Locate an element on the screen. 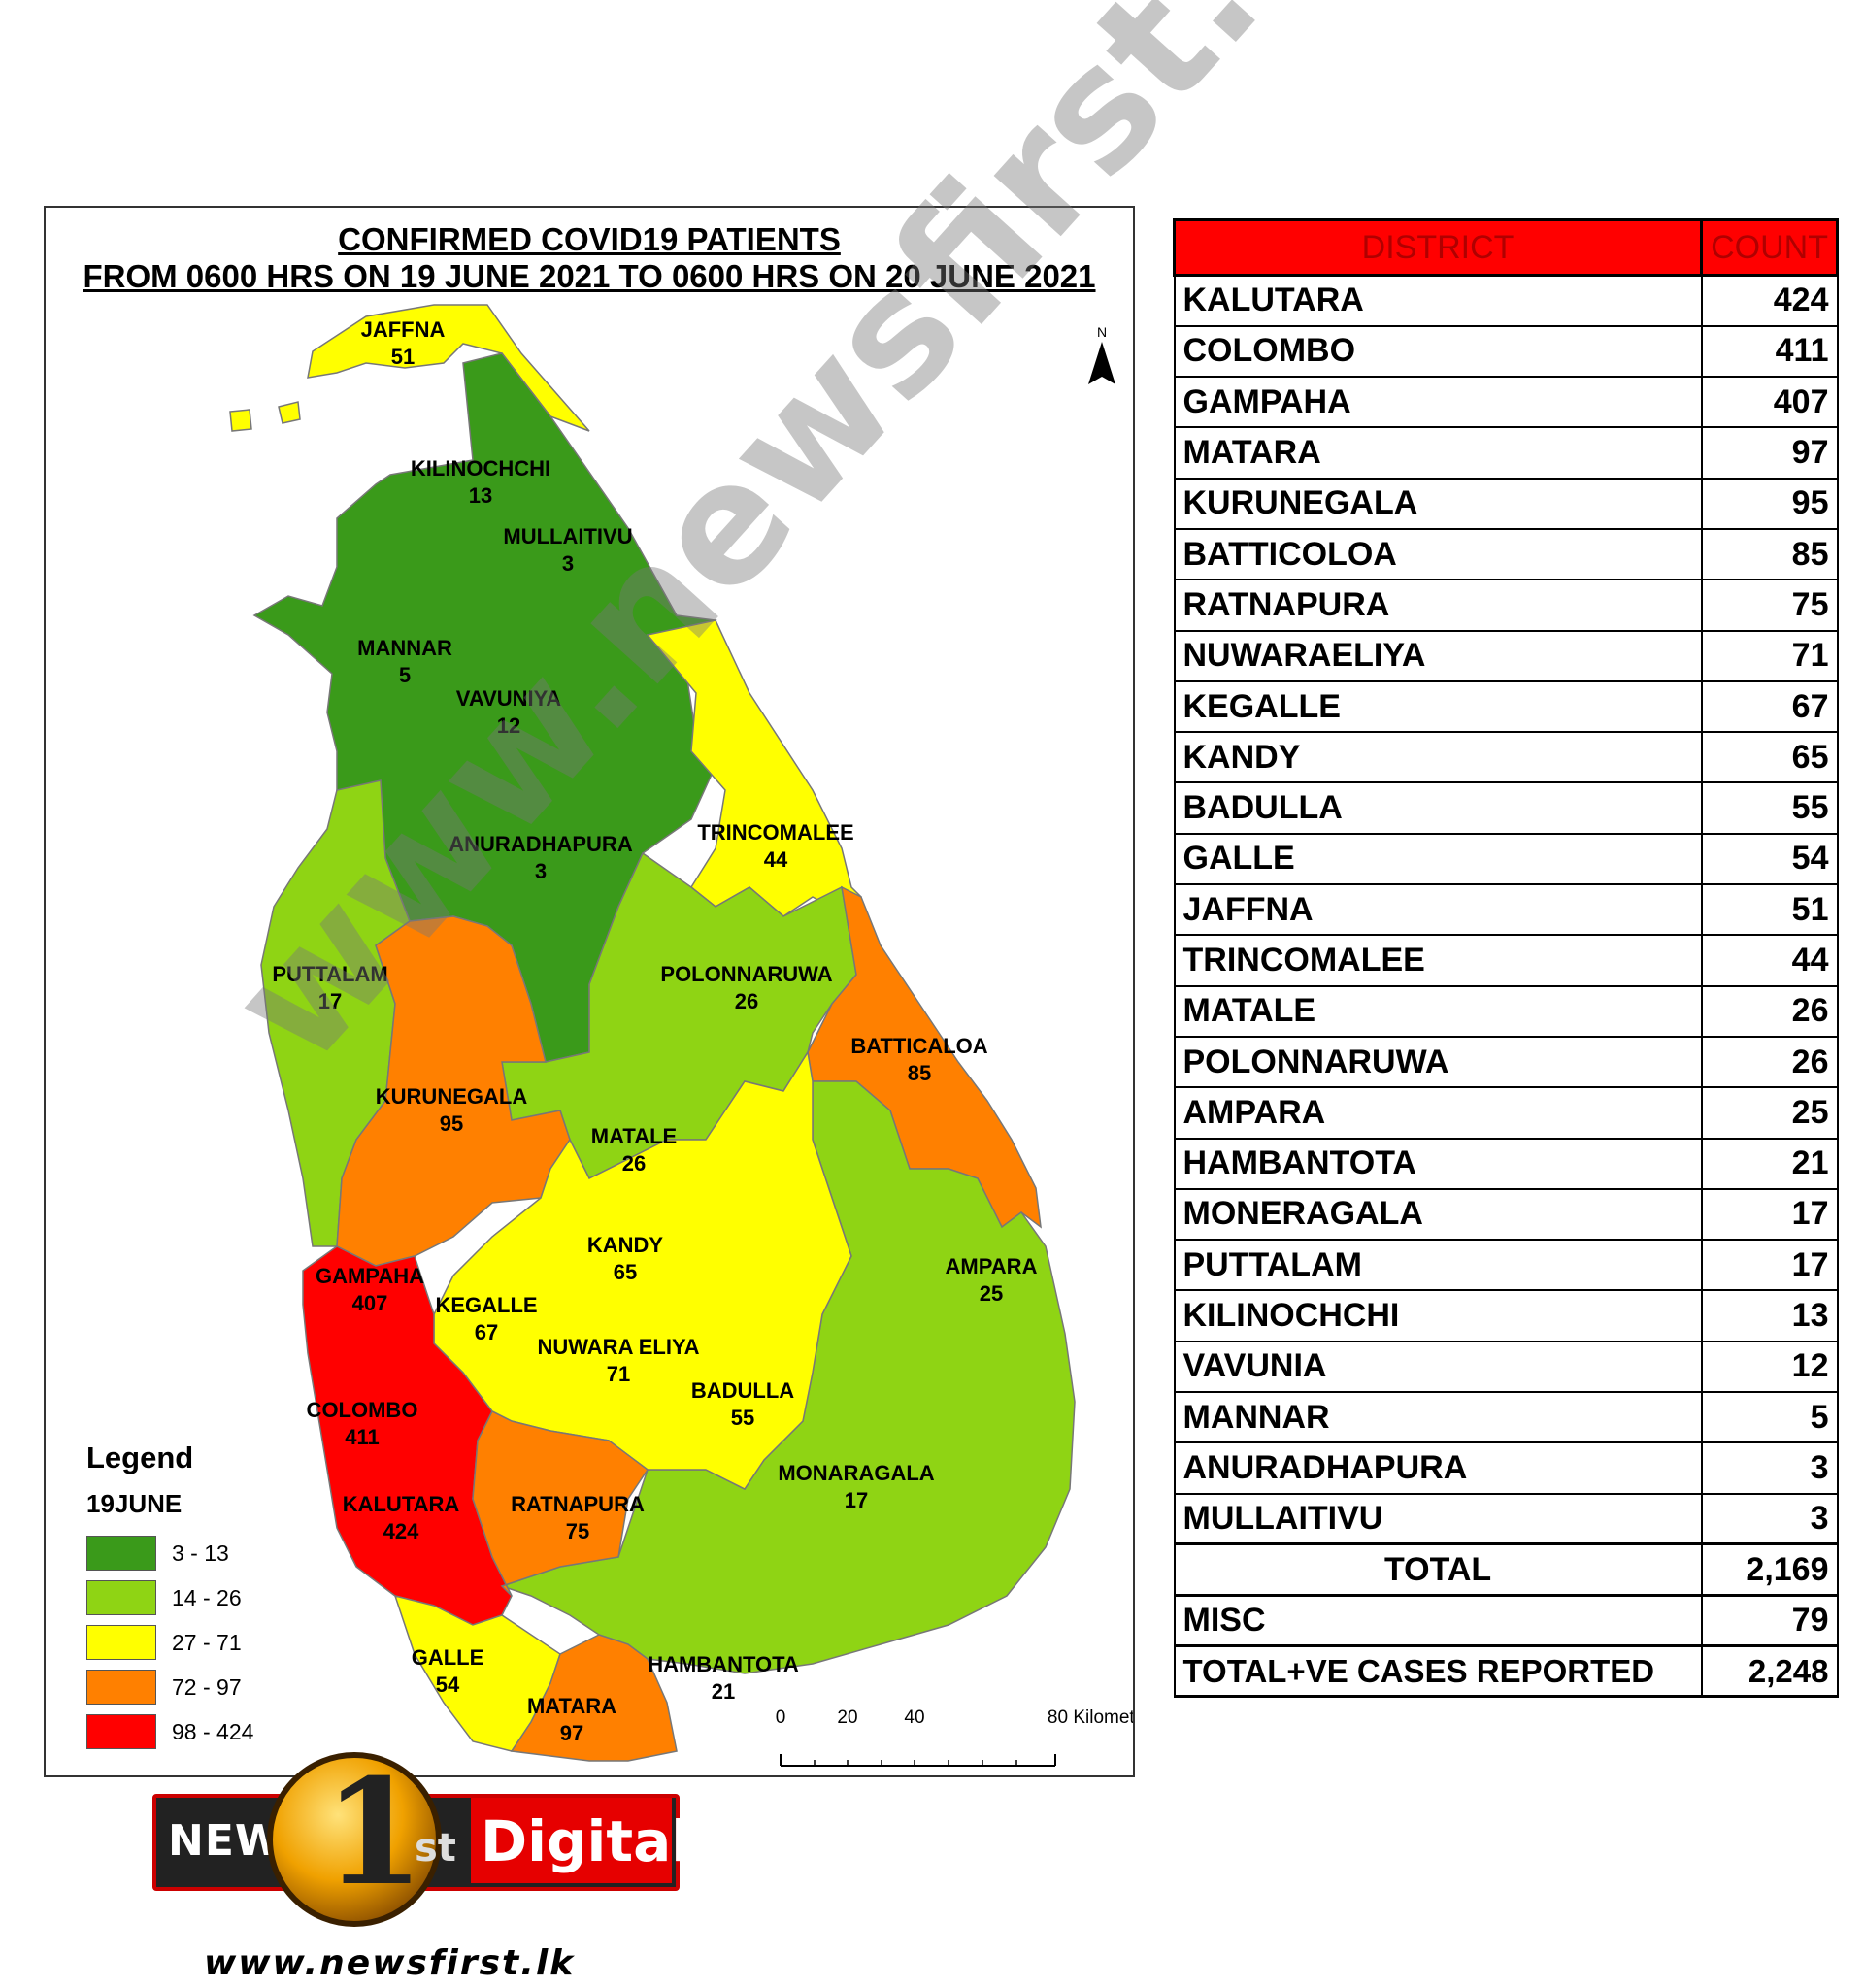 This screenshot has width=1864, height=1988. legend-item: 27 - 71 is located at coordinates (212, 1643).